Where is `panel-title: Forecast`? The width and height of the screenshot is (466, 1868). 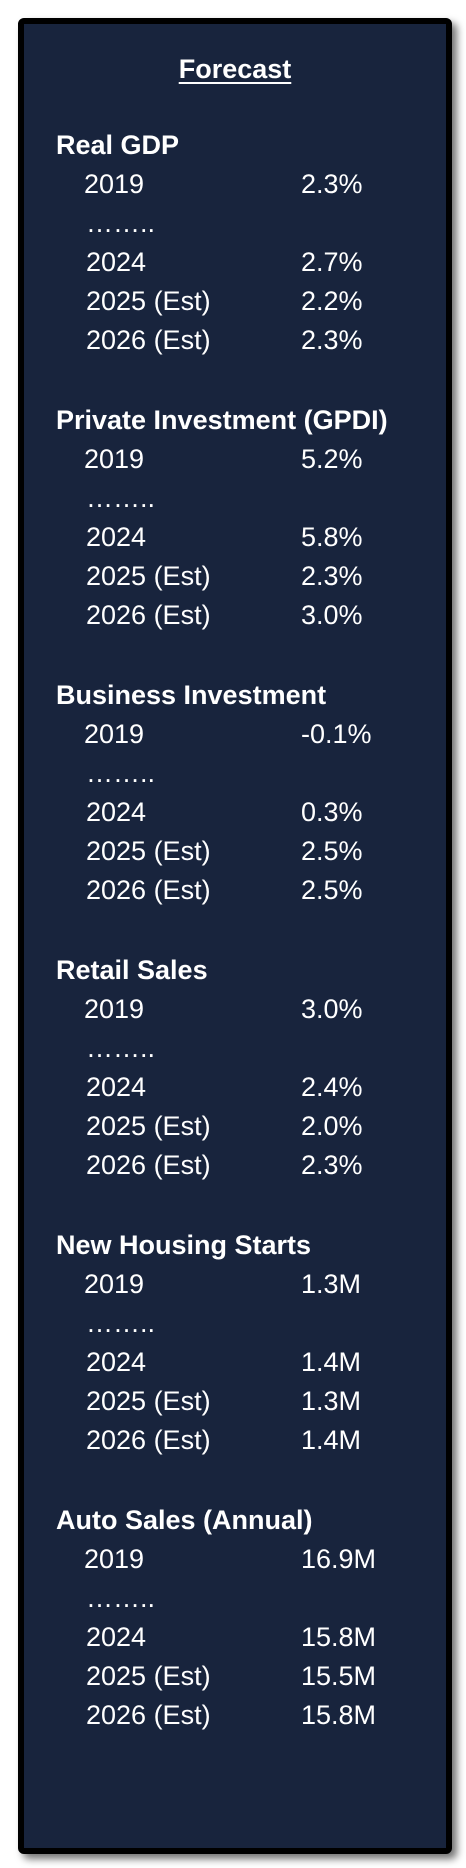
panel-title: Forecast is located at coordinates (235, 69).